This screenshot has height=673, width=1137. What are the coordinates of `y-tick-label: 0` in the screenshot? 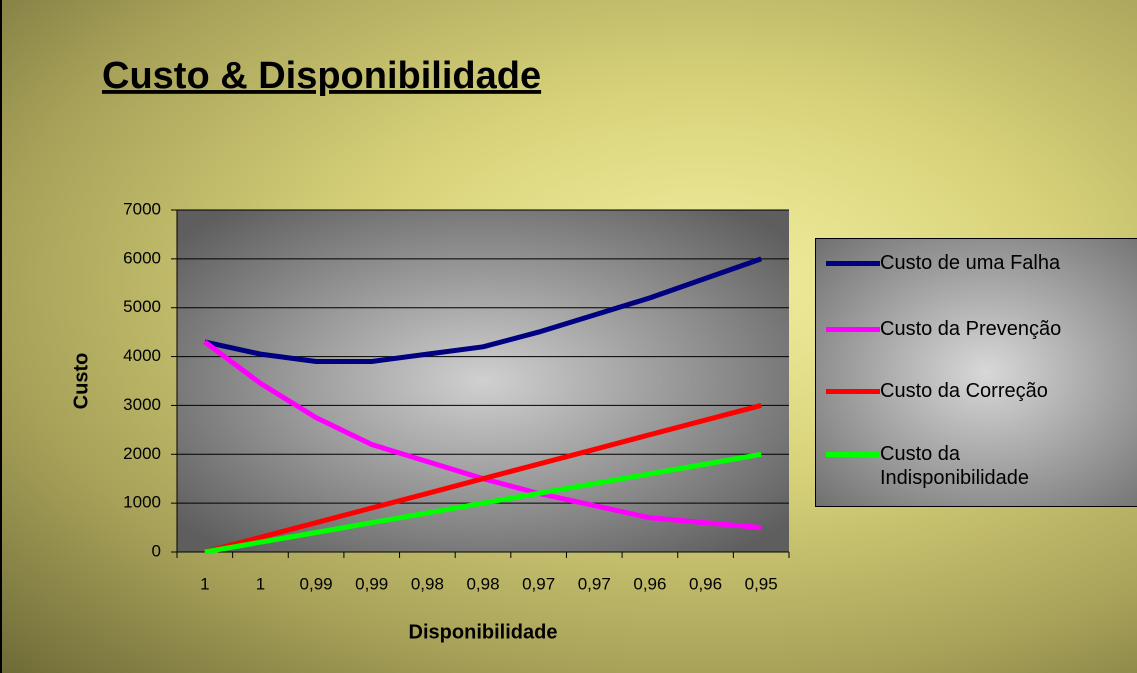 It's located at (156, 550).